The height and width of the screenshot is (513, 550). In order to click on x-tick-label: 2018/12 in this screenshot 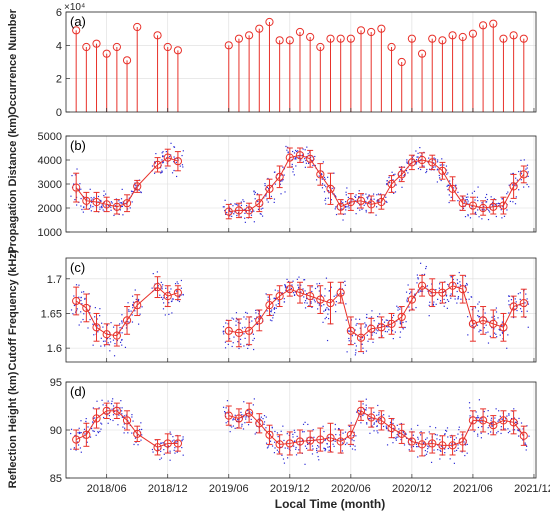, I will do `click(168, 489)`.